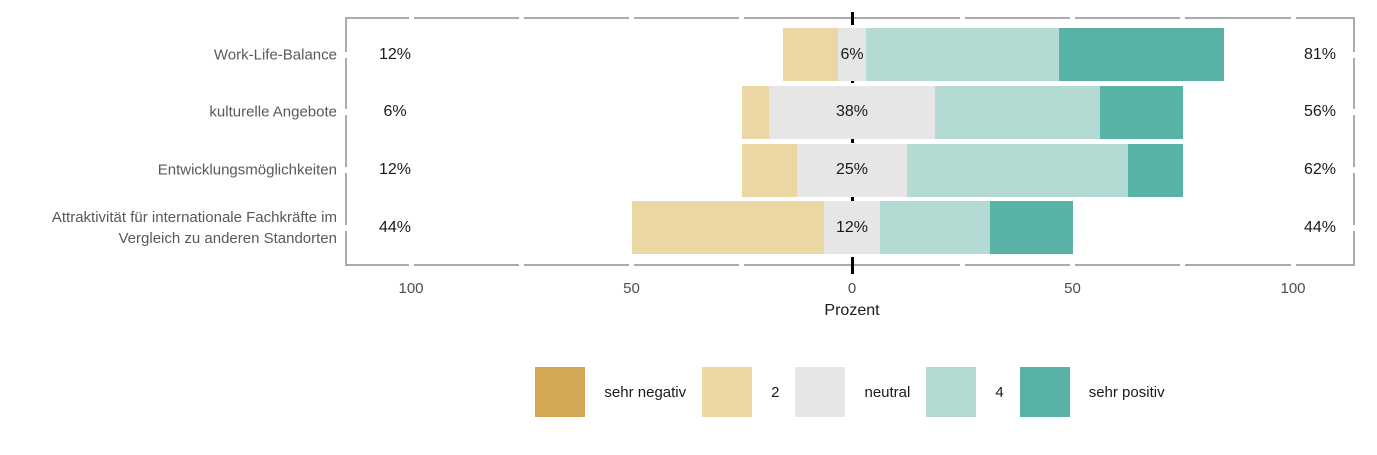  I want to click on right-percent-label: 62%, so click(1320, 170).